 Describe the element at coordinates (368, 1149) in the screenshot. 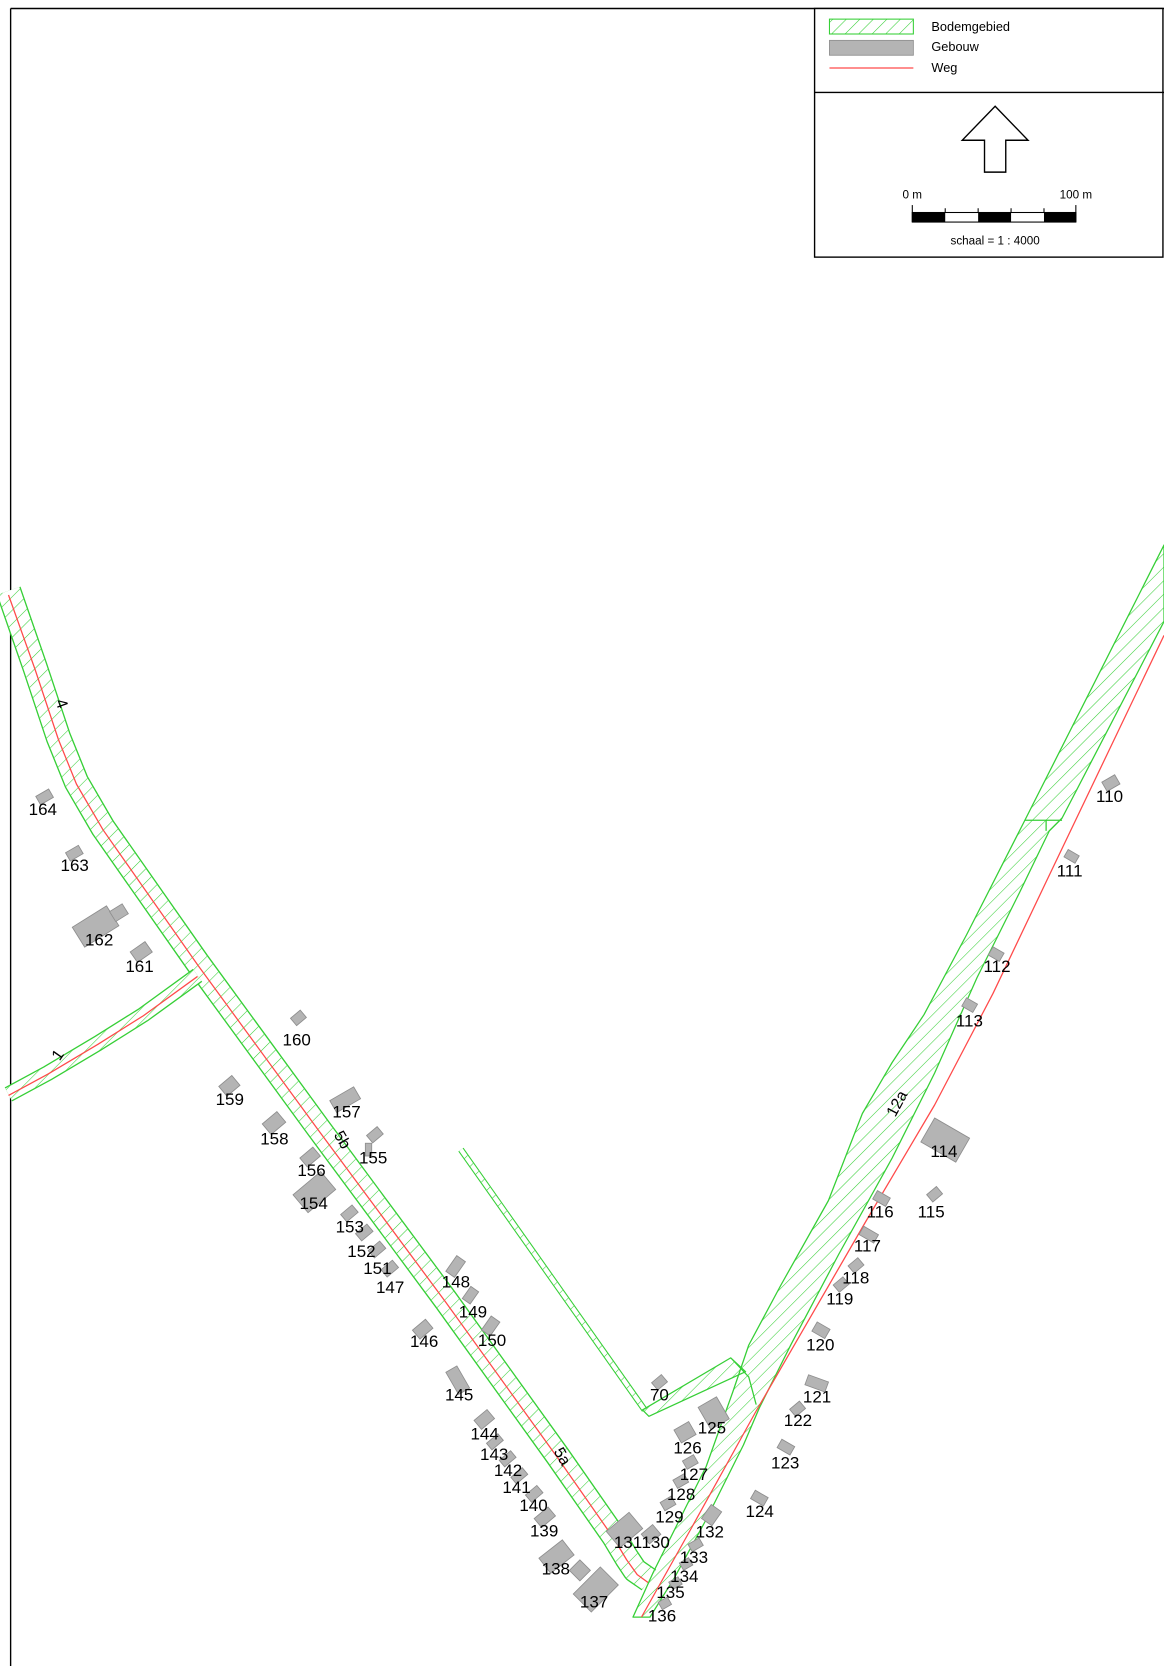

I see `building-155-annex` at that location.